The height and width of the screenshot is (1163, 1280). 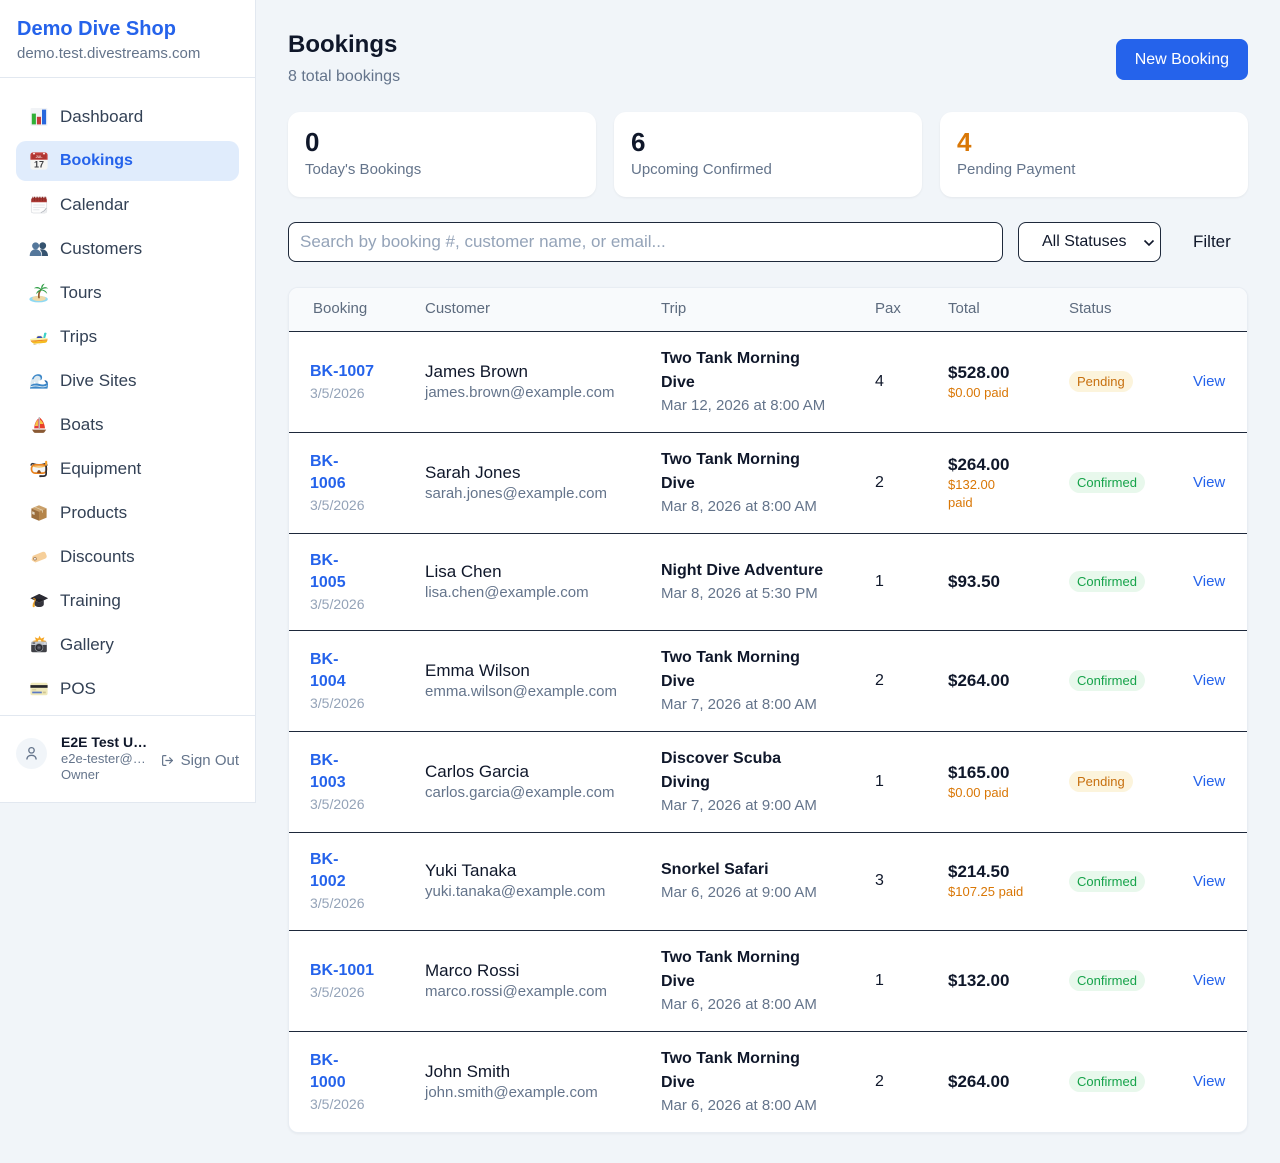 What do you see at coordinates (39, 165) in the screenshot?
I see `svg-text: 17` at bounding box center [39, 165].